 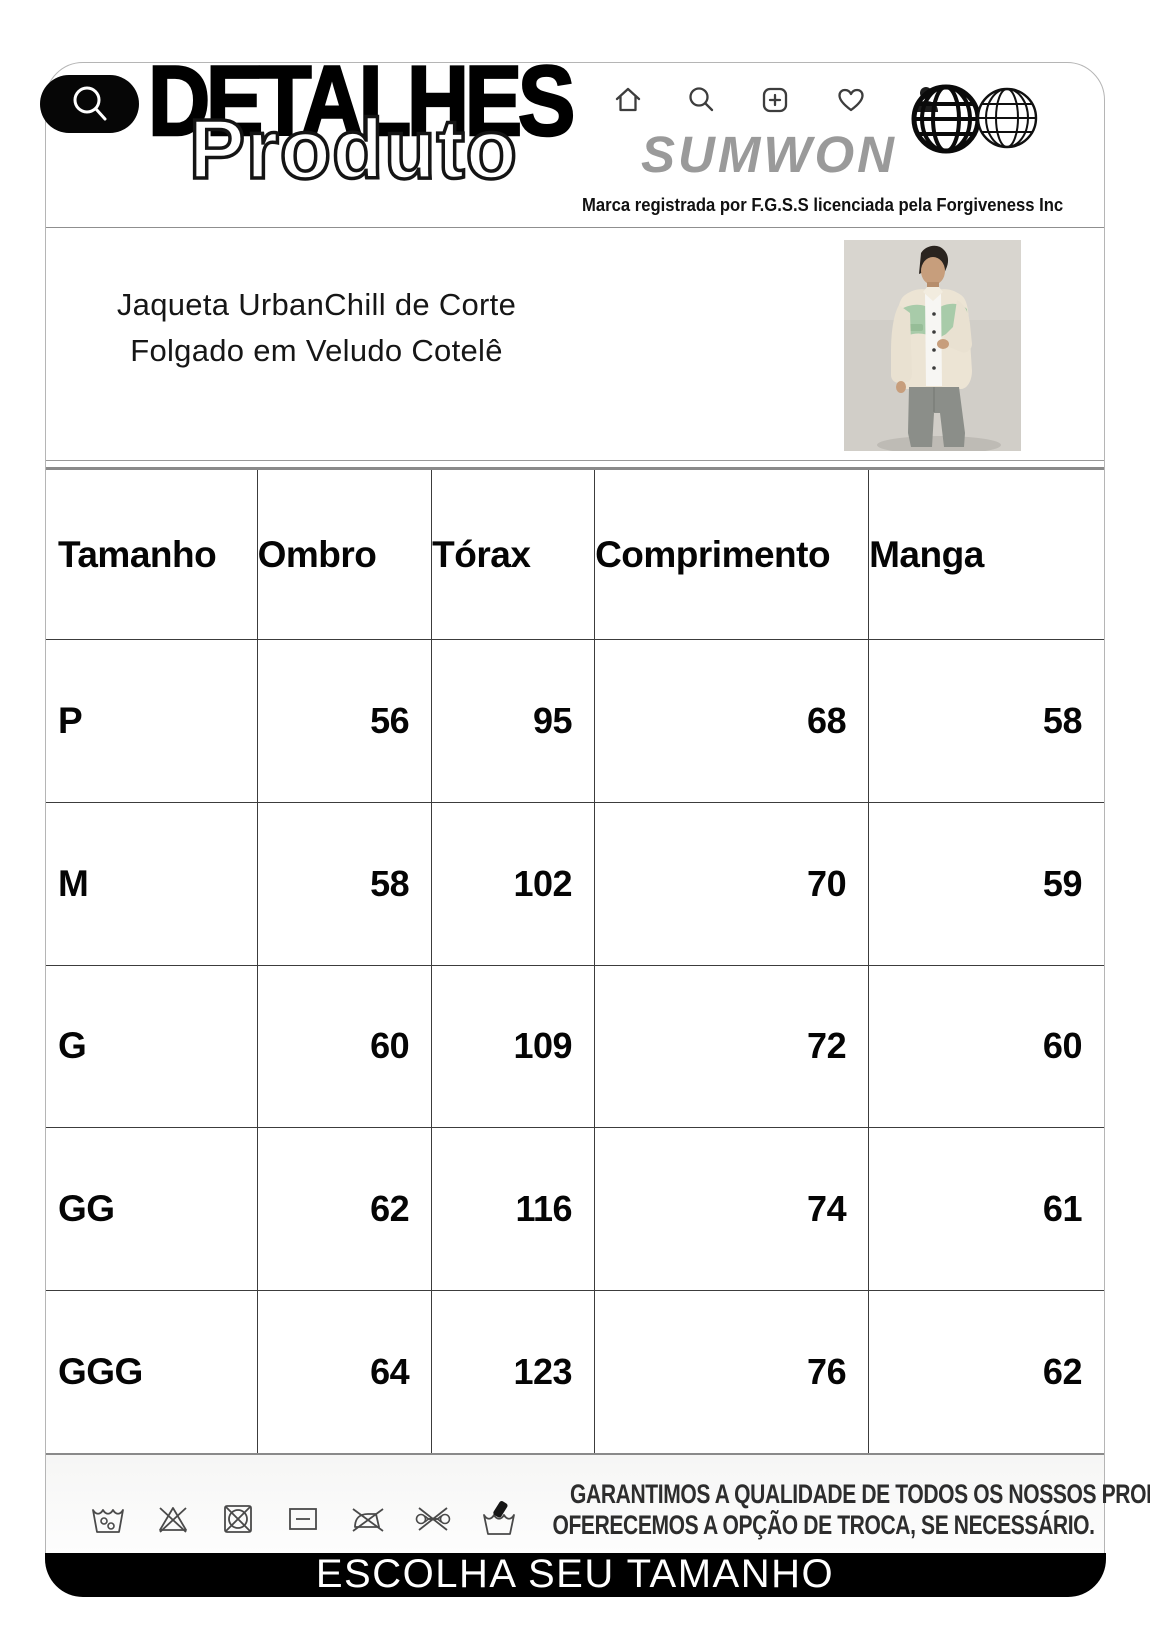 I want to click on ombro-value: 64, so click(x=345, y=1372).